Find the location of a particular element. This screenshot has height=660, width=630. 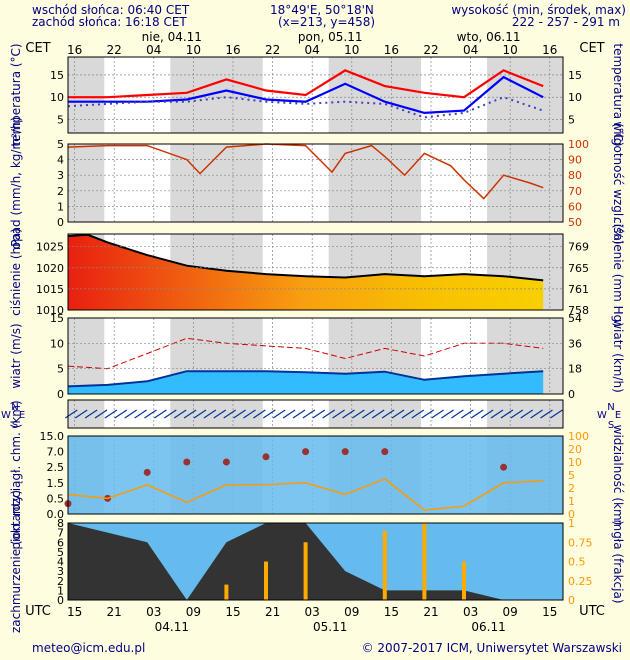

cet-axis-label-left: CET is located at coordinates (37, 48).